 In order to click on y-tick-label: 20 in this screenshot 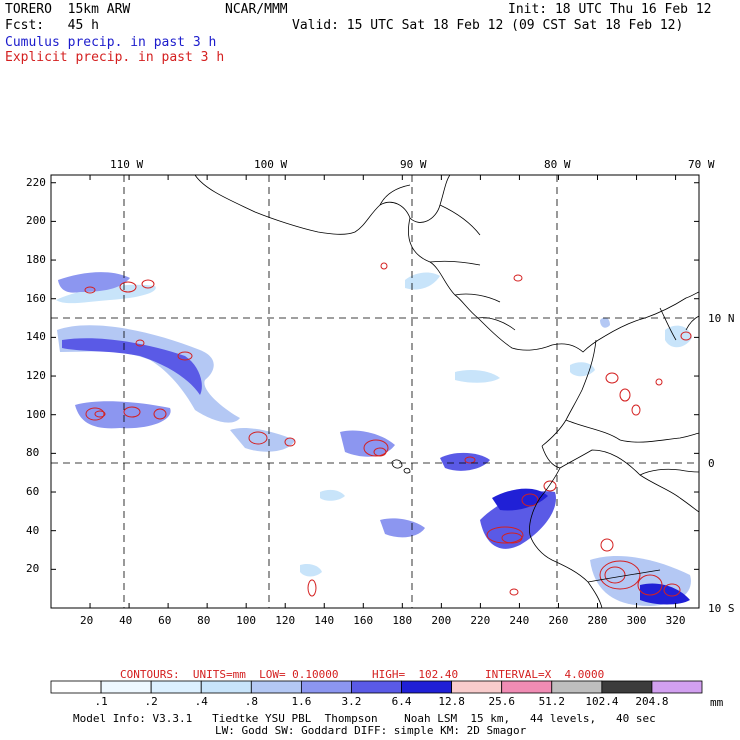, I will do `click(33, 569)`.